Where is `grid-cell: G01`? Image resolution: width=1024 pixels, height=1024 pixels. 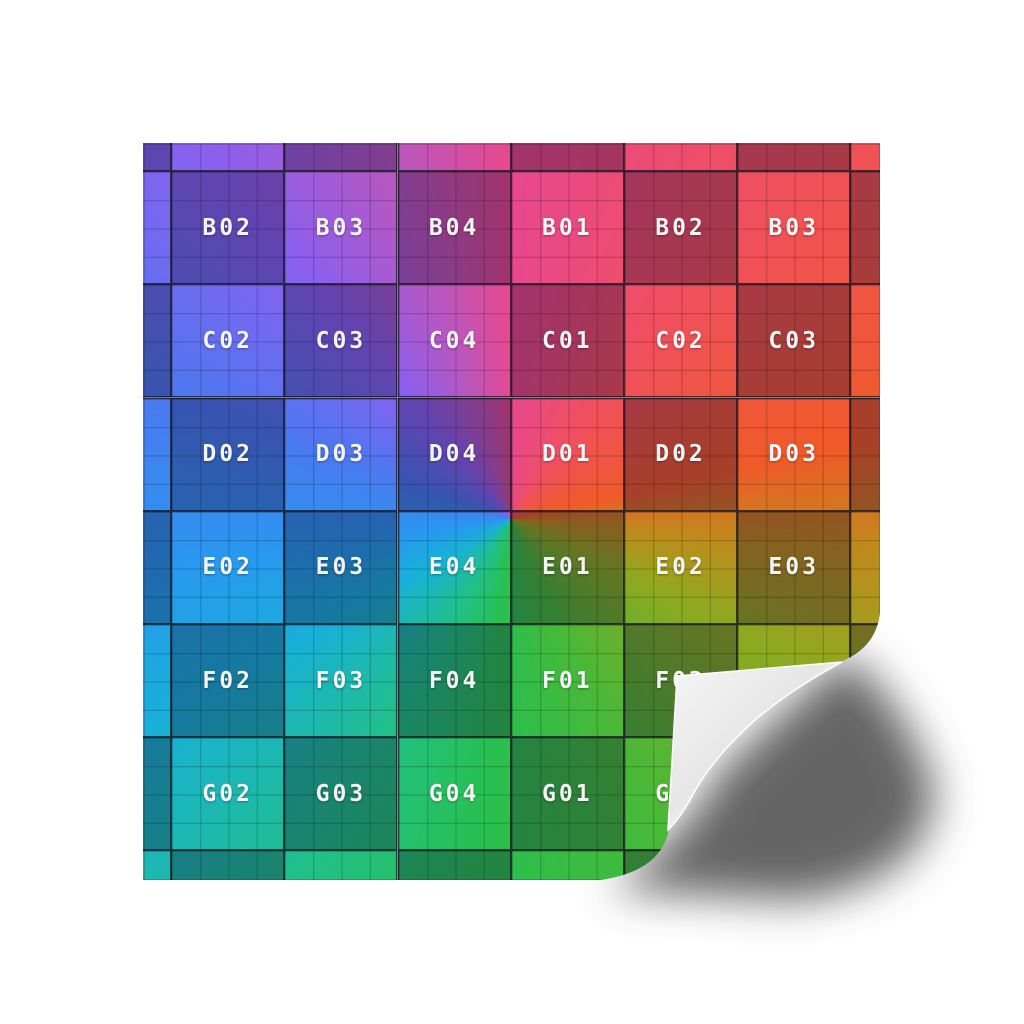
grid-cell: G01 is located at coordinates (567, 793).